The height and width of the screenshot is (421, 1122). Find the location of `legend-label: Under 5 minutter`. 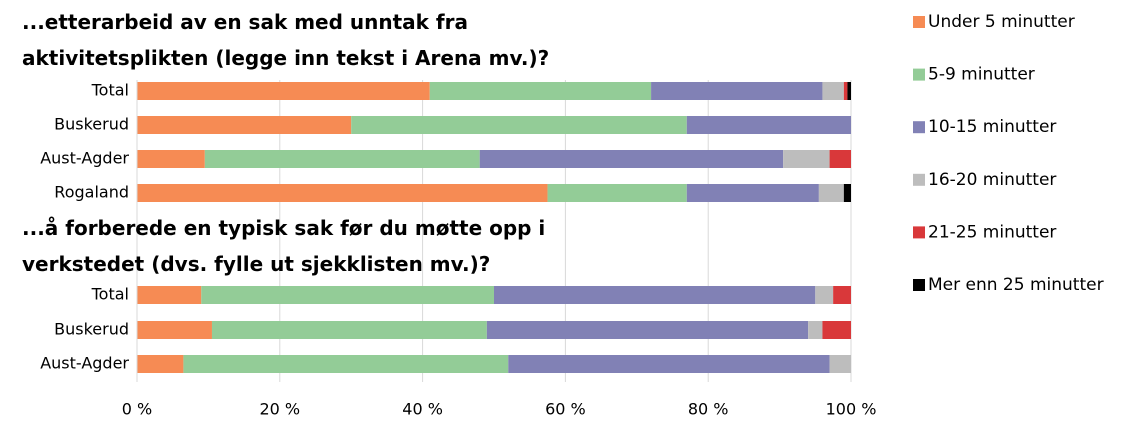

legend-label: Under 5 minutter is located at coordinates (1001, 22).